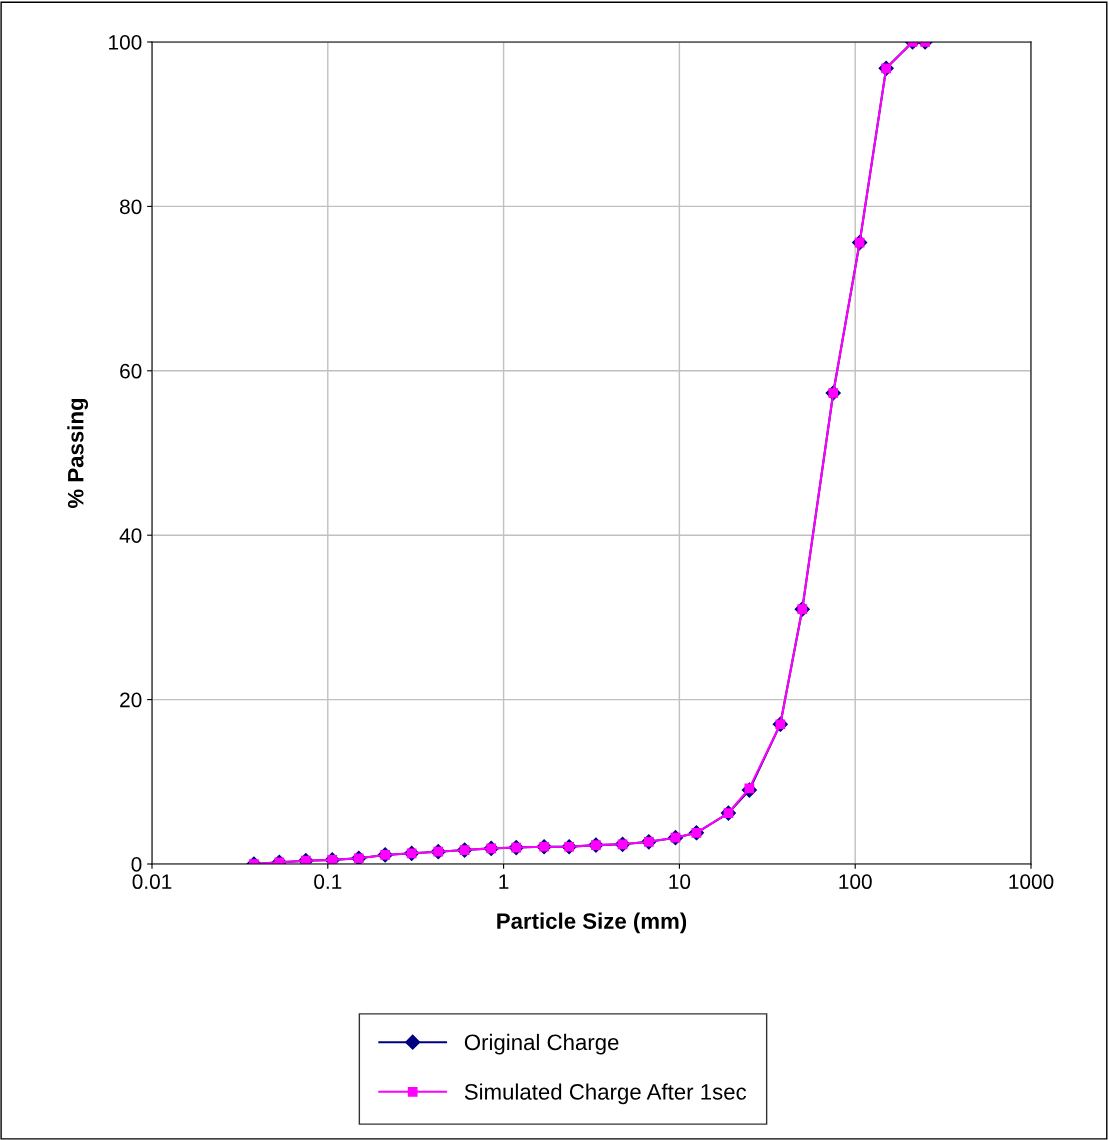  What do you see at coordinates (152, 882) in the screenshot?
I see `x-tick-label: 0.01` at bounding box center [152, 882].